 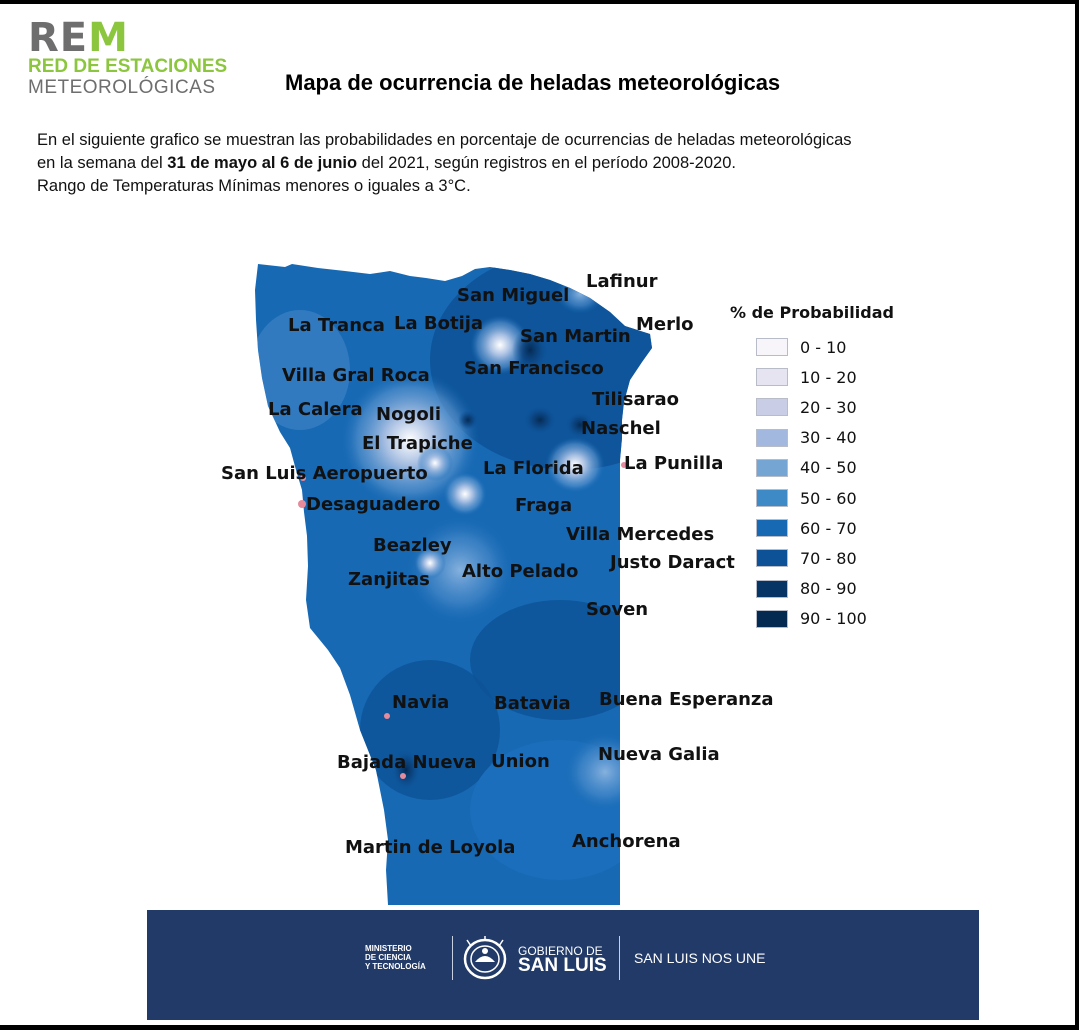 What do you see at coordinates (412, 545) in the screenshot?
I see `place-beazley: Beazley` at bounding box center [412, 545].